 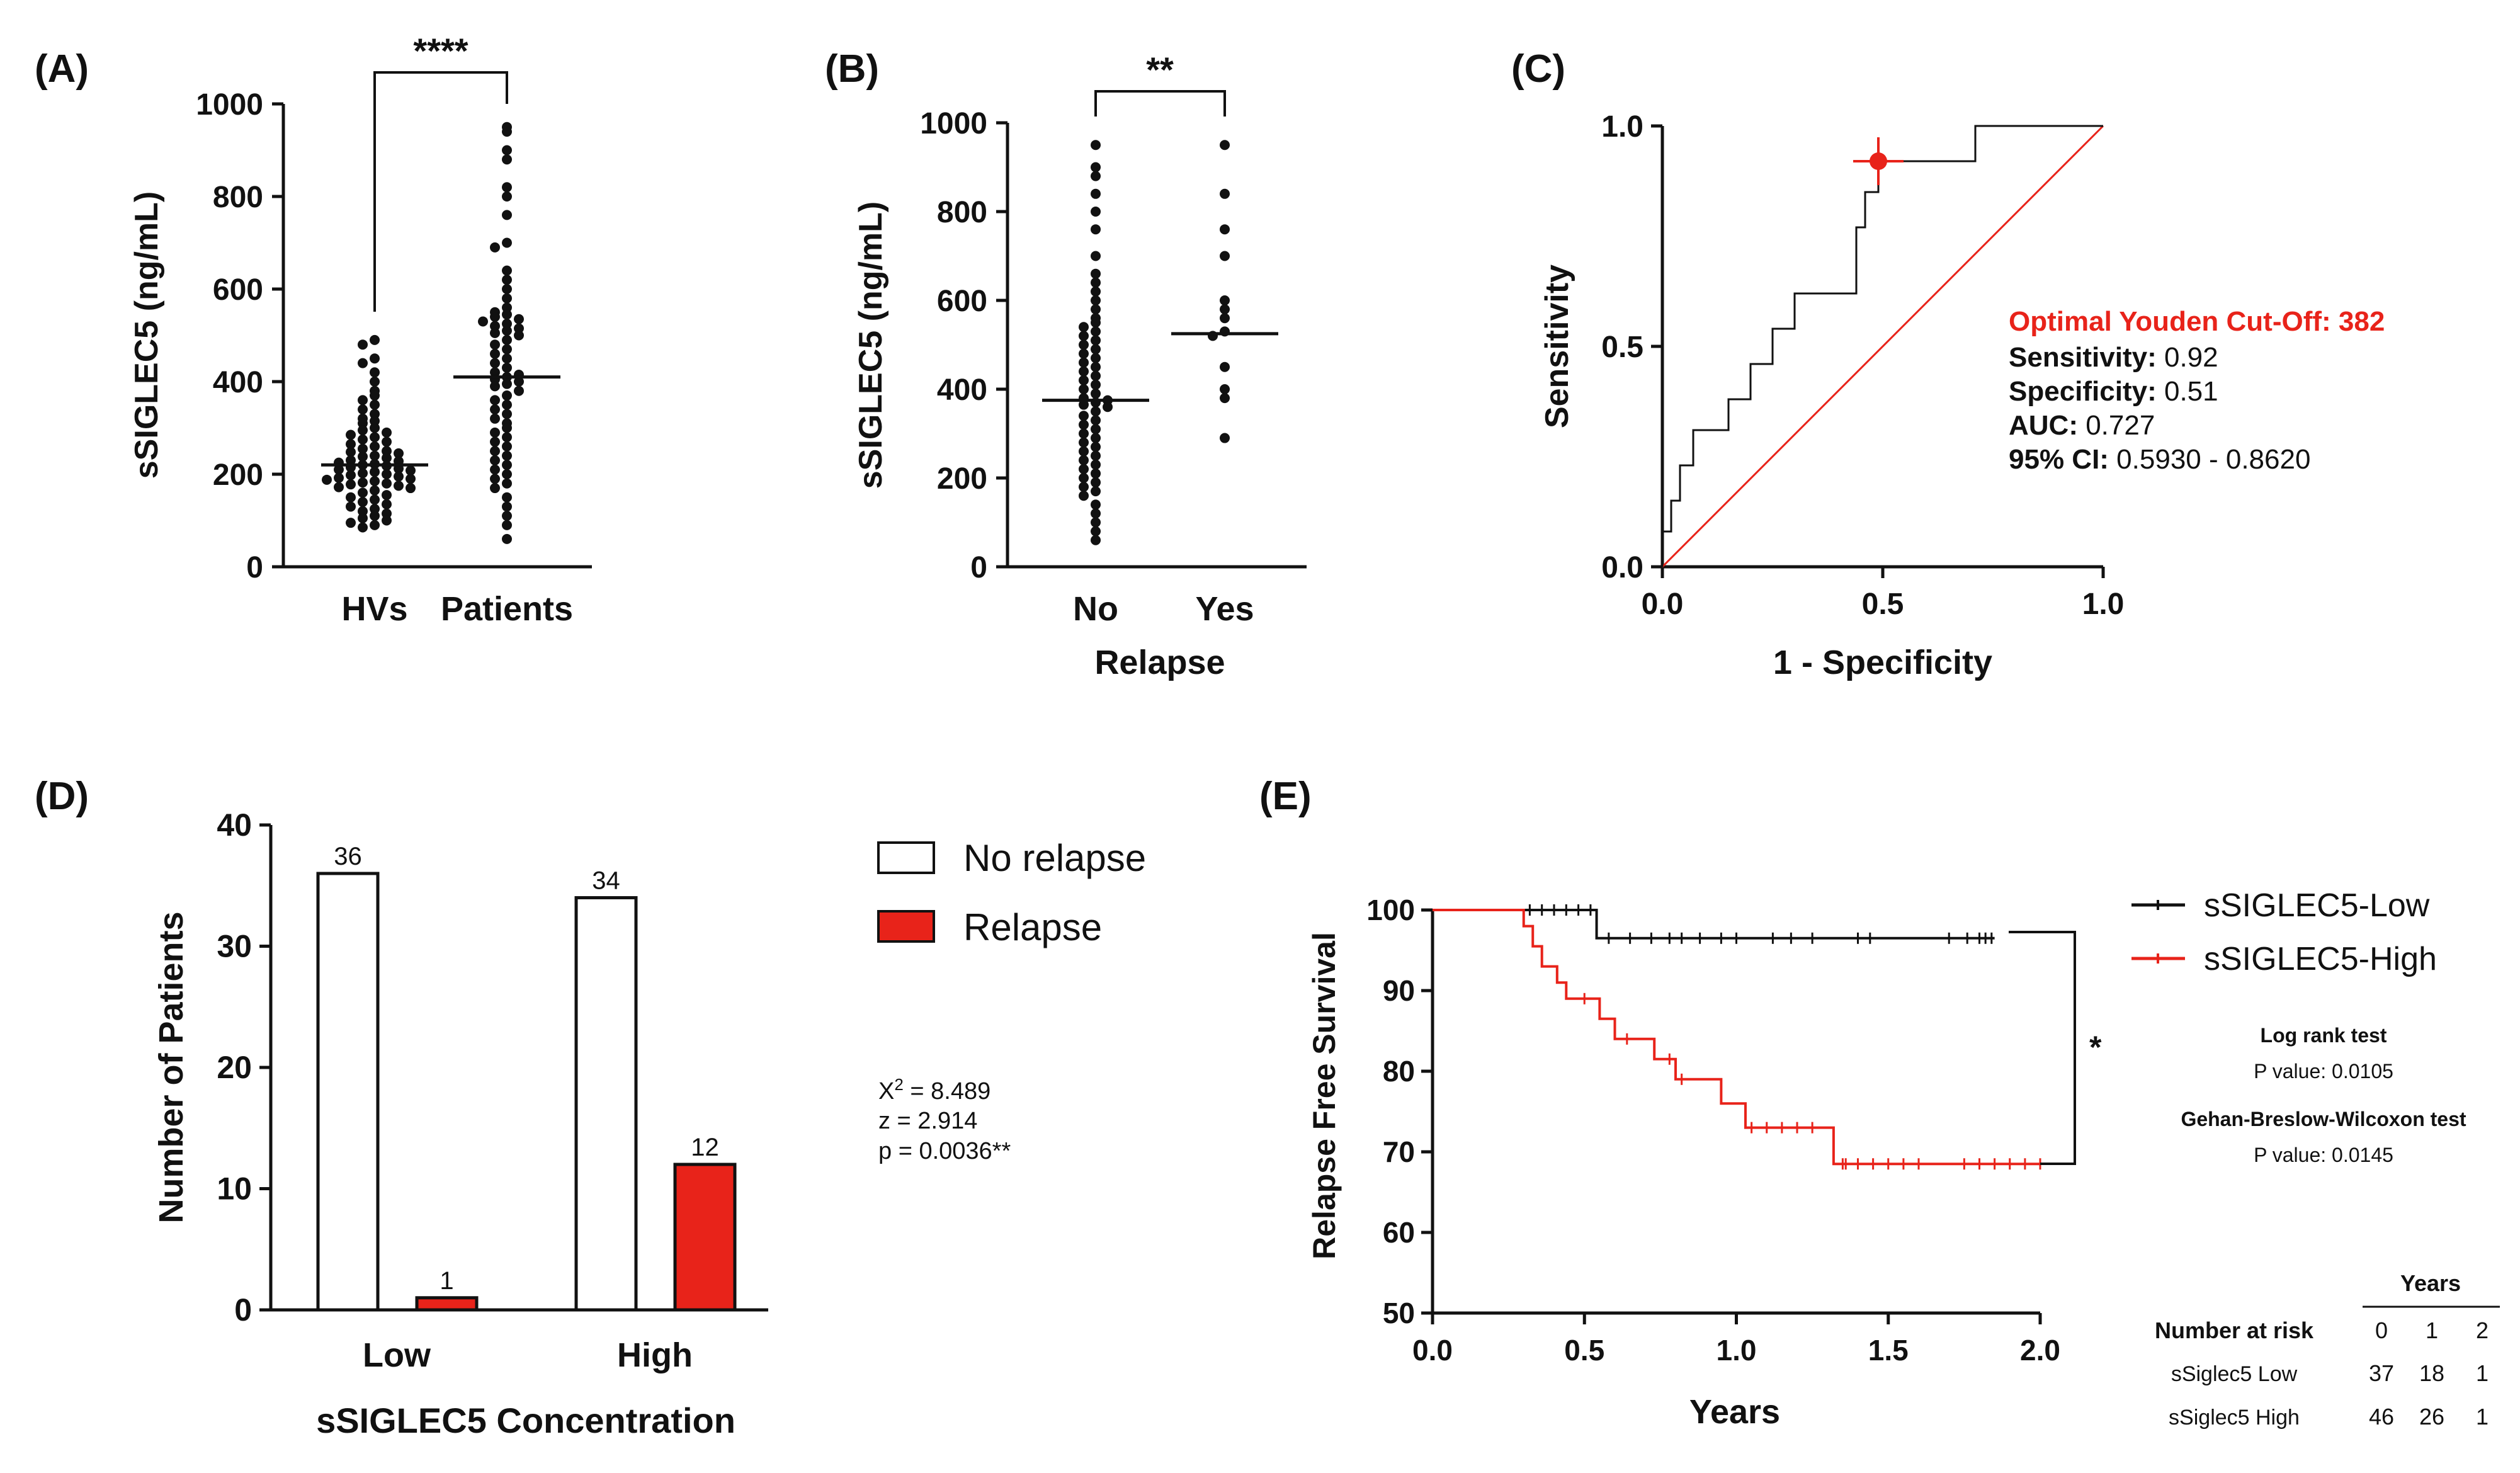 What do you see at coordinates (234, 825) in the screenshot?
I see `panel-d-ytick-label: 40` at bounding box center [234, 825].